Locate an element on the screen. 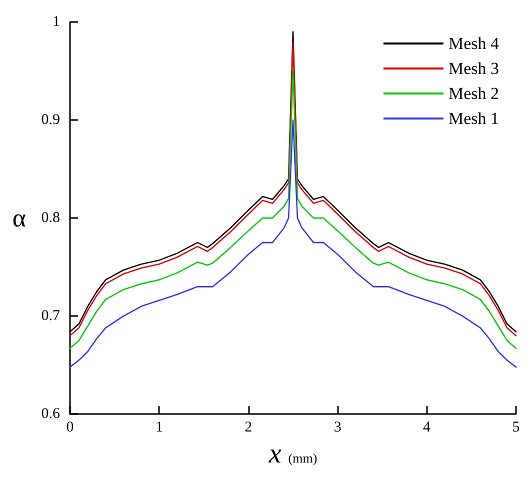 Image resolution: width=532 pixels, height=481 pixels. legend-label: Mesh 3 is located at coordinates (474, 68).